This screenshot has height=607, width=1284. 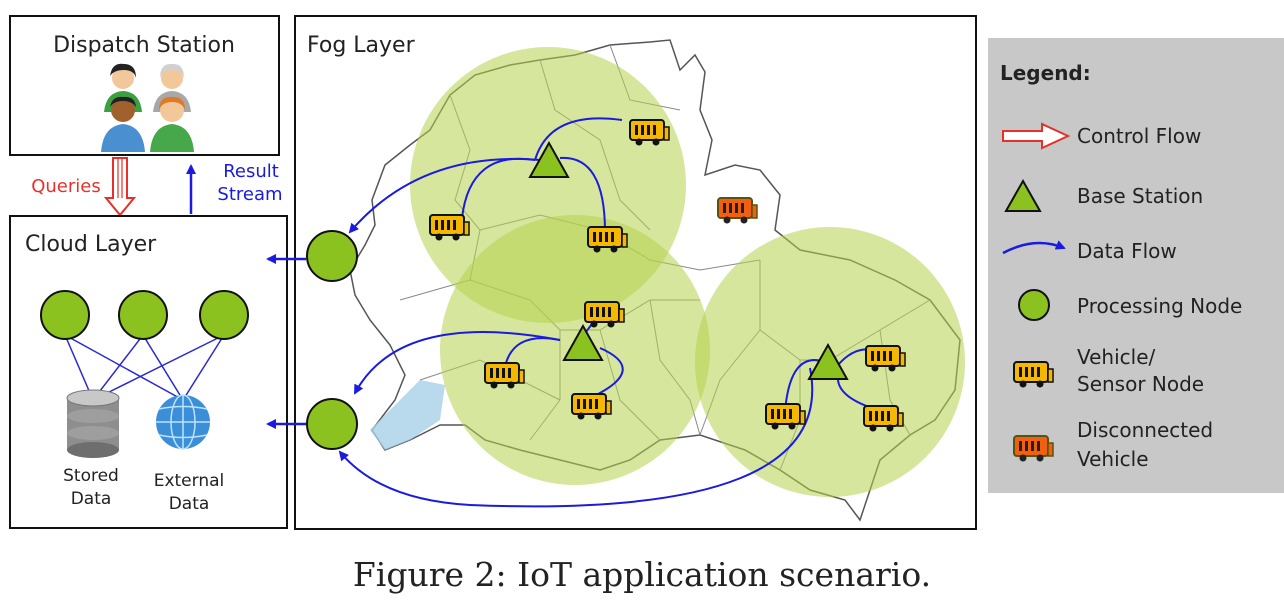 I want to click on legend-label: Sensor Node, so click(x=1140, y=384).